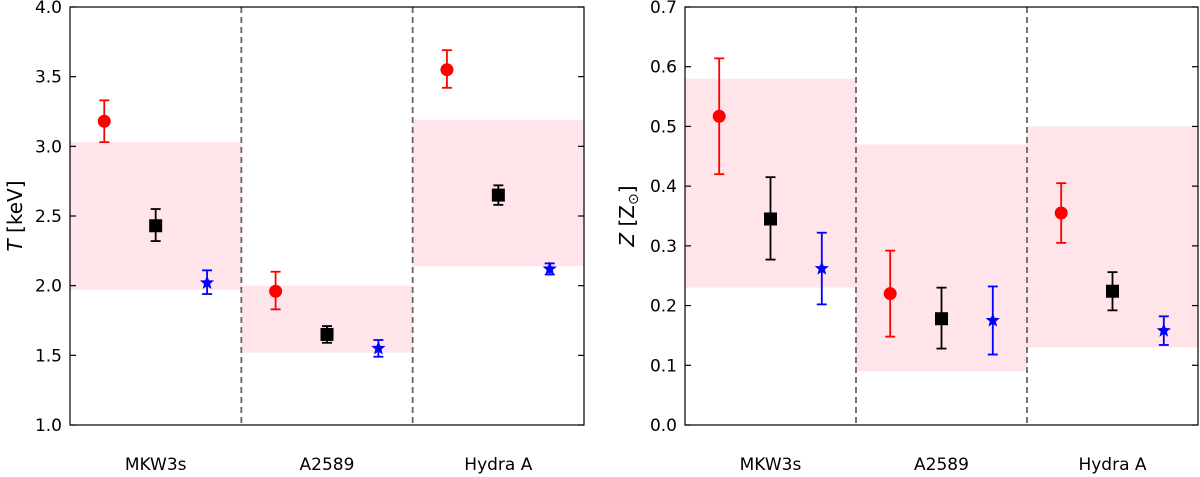 This screenshot has height=477, width=1200. Describe the element at coordinates (1112, 237) in the screenshot. I see `metallicity-band-hydra-a` at that location.